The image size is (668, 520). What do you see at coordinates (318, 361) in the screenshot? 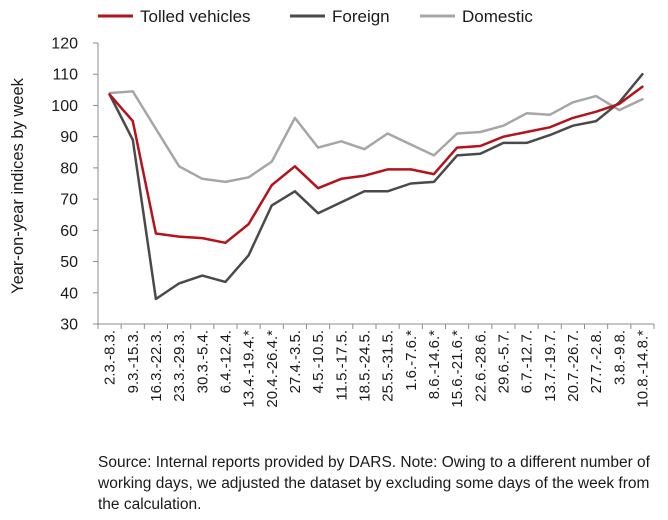
I see `x-tick-label: 4.5.-10.5.` at bounding box center [318, 361].